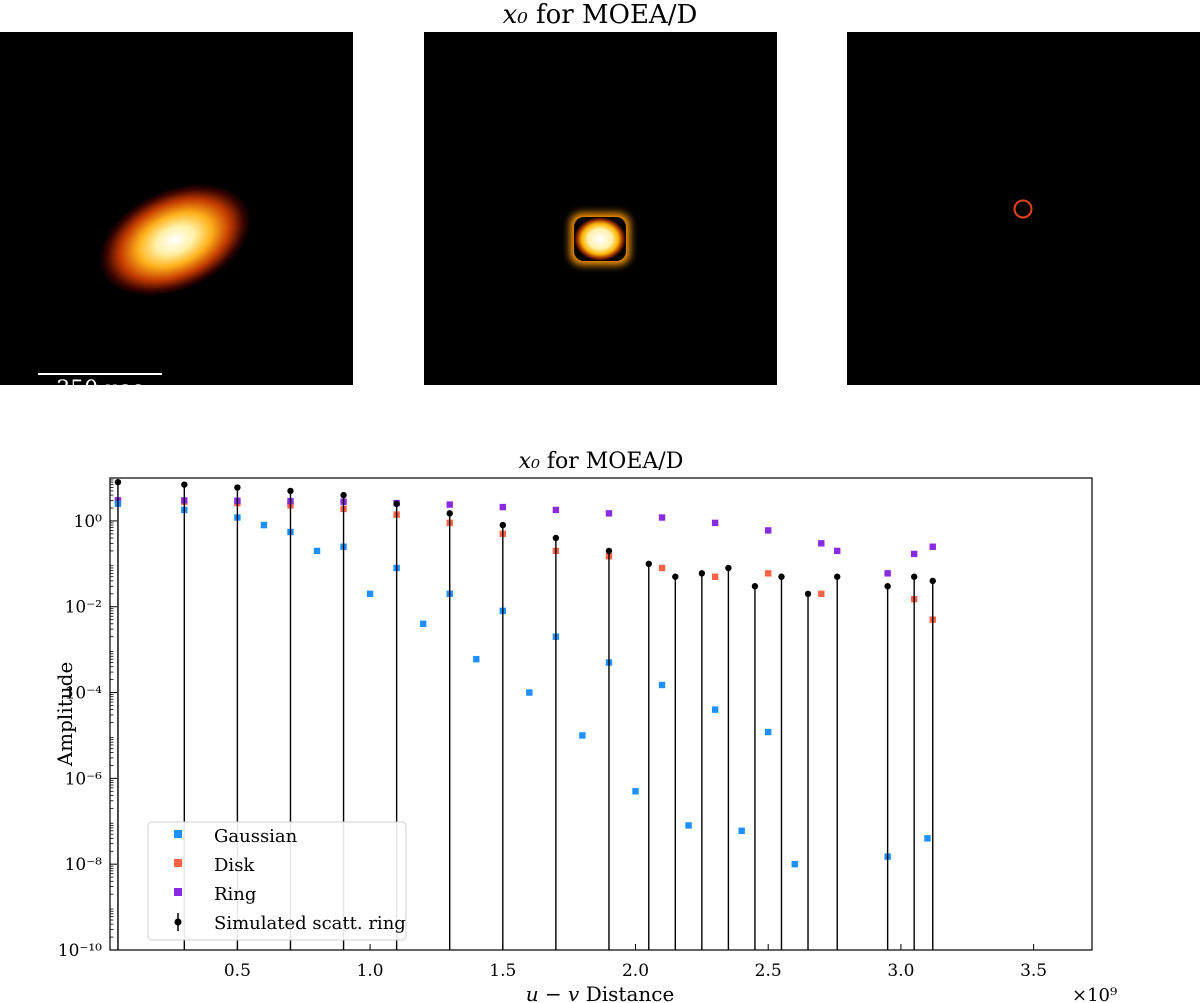 This screenshot has height=1003, width=1200. Describe the element at coordinates (84, 865) in the screenshot. I see `y-tick-label: 10⁻⁸` at that location.